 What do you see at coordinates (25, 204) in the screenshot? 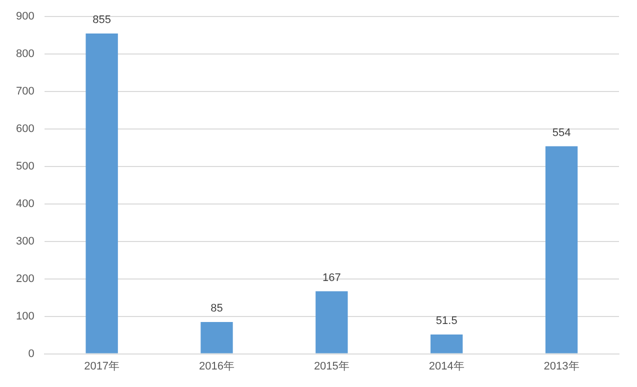
I see `y-tick-label: 400` at bounding box center [25, 204].